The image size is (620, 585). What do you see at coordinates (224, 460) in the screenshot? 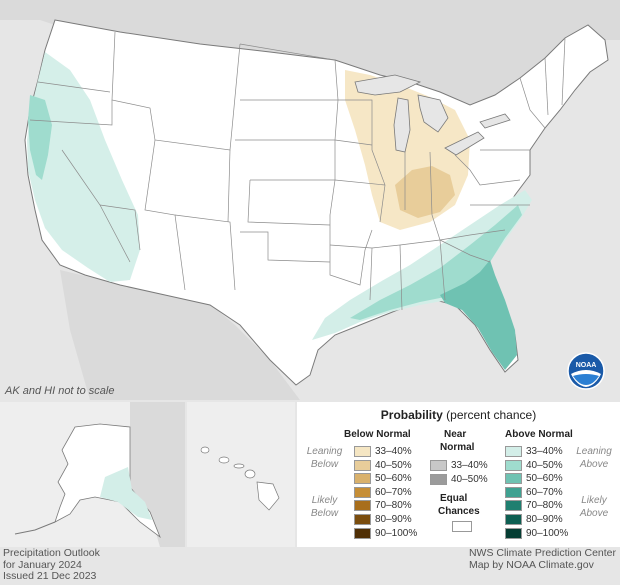
I see `oahu` at bounding box center [224, 460].